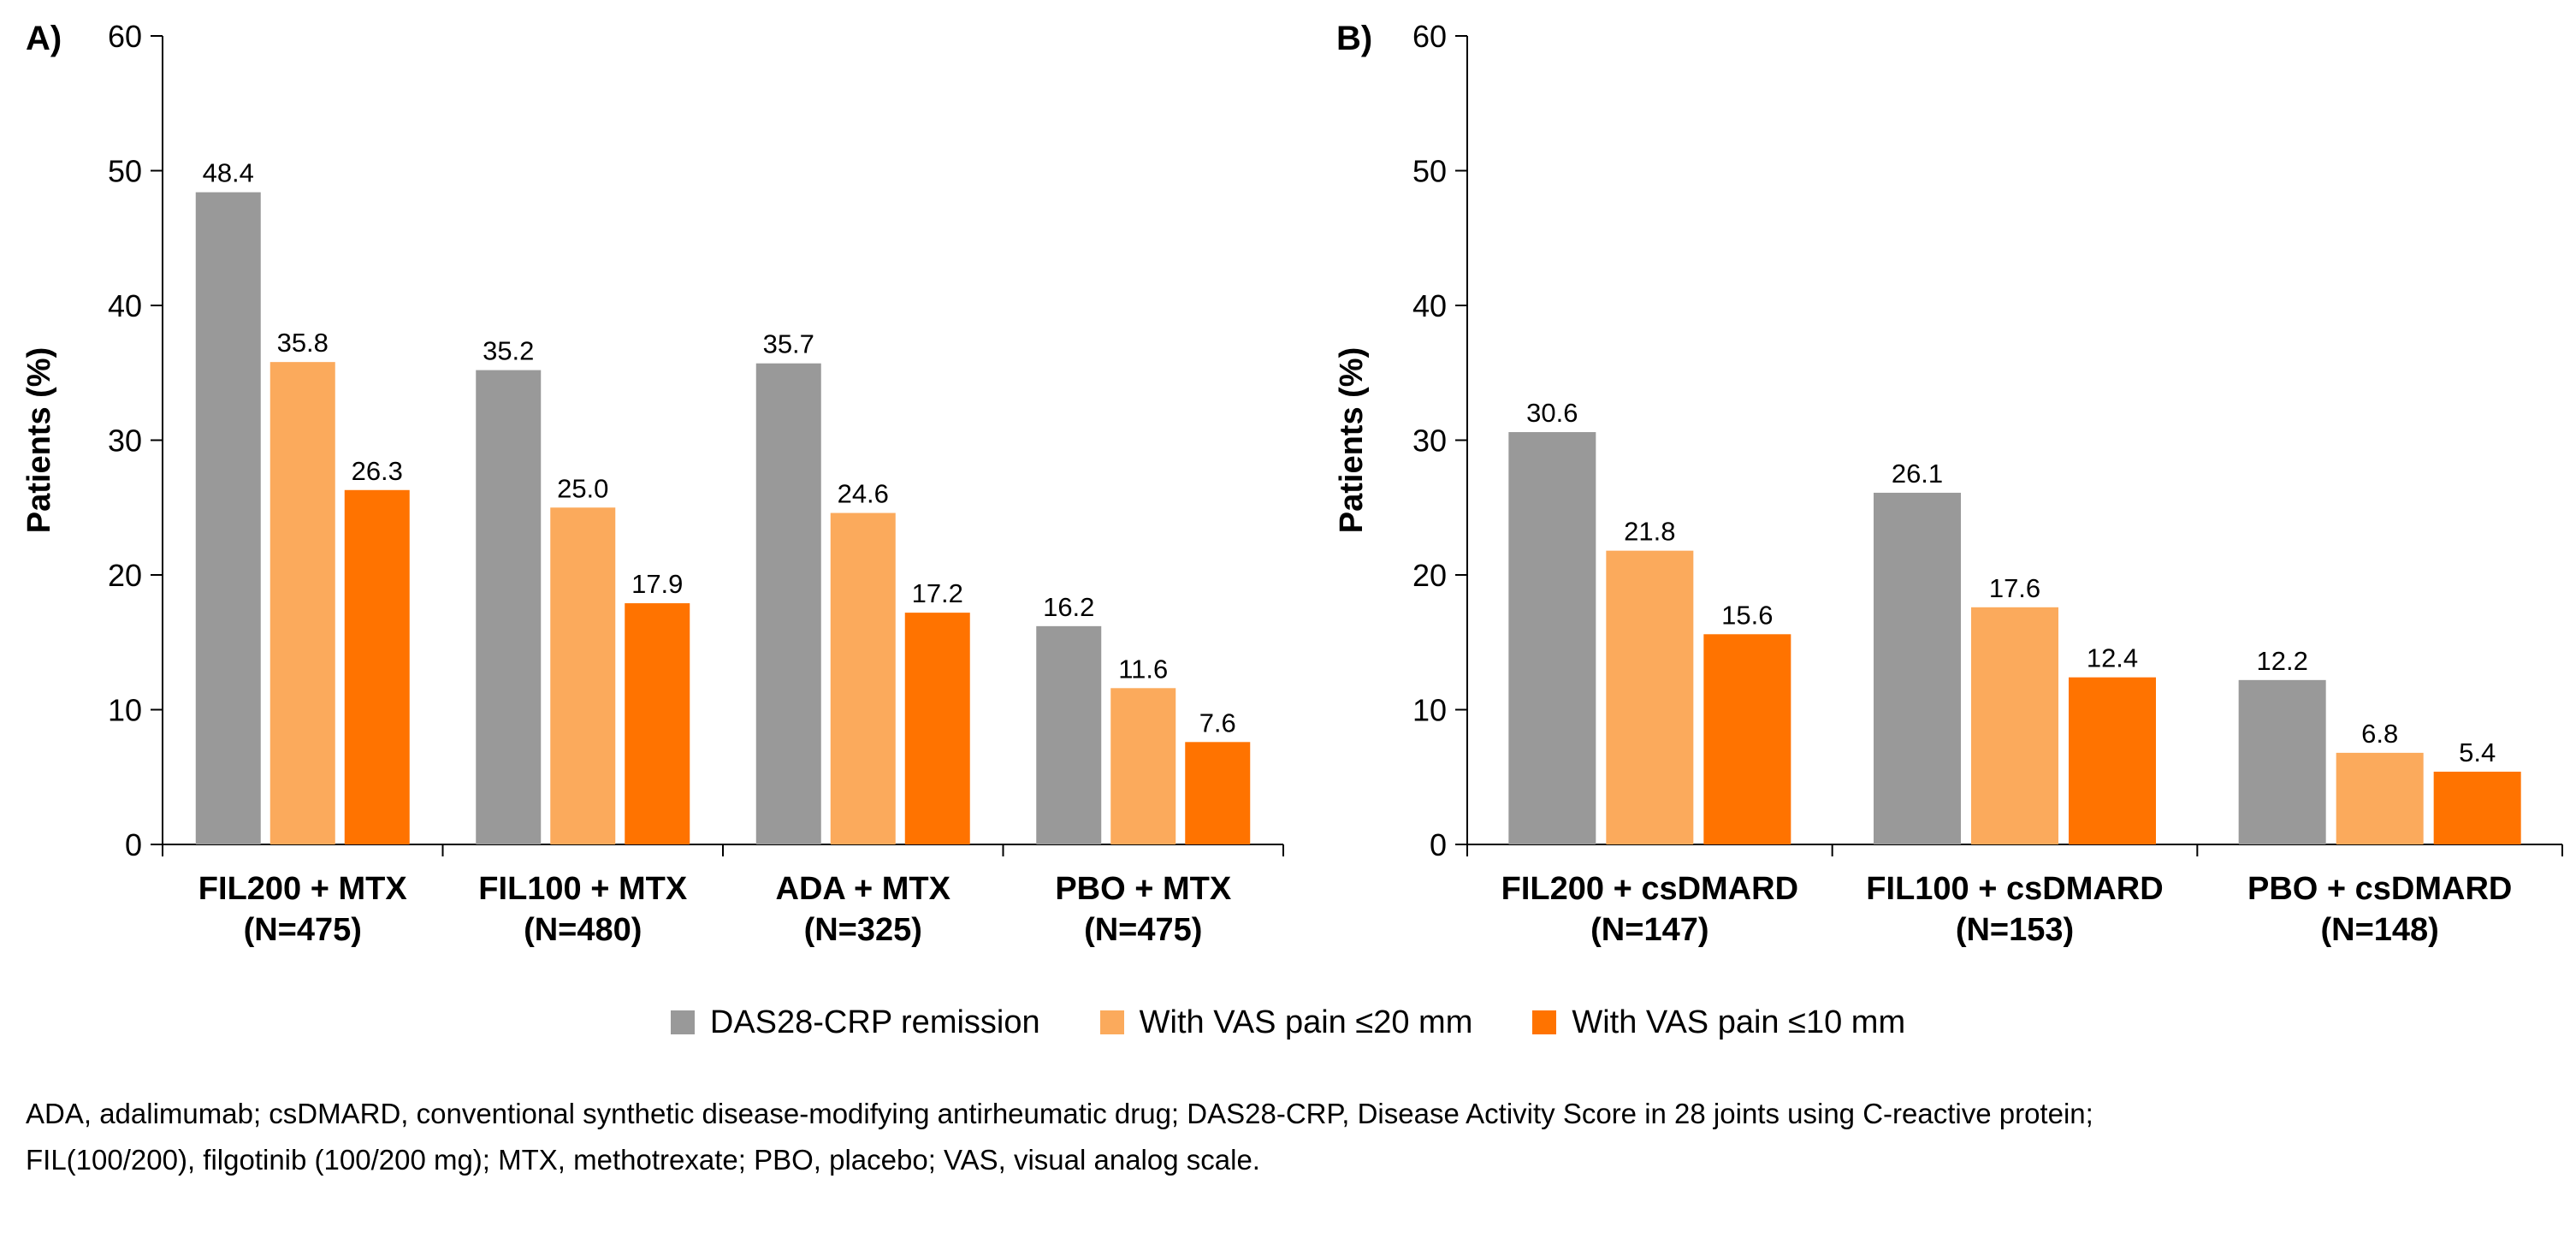  Describe the element at coordinates (1143, 889) in the screenshot. I see `x-category-label: PBO + MTX` at that location.